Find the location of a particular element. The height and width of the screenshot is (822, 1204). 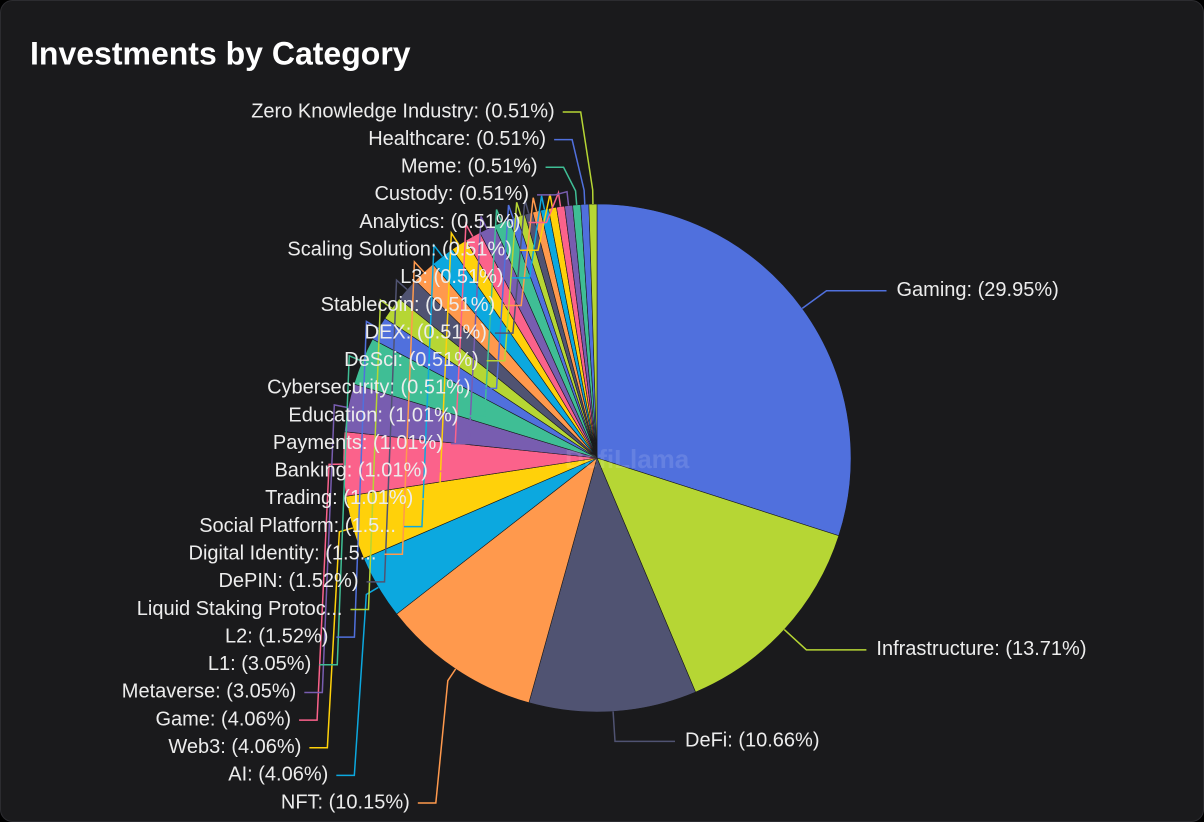

slice-label: Trading: (1.01%) is located at coordinates (339, 498).